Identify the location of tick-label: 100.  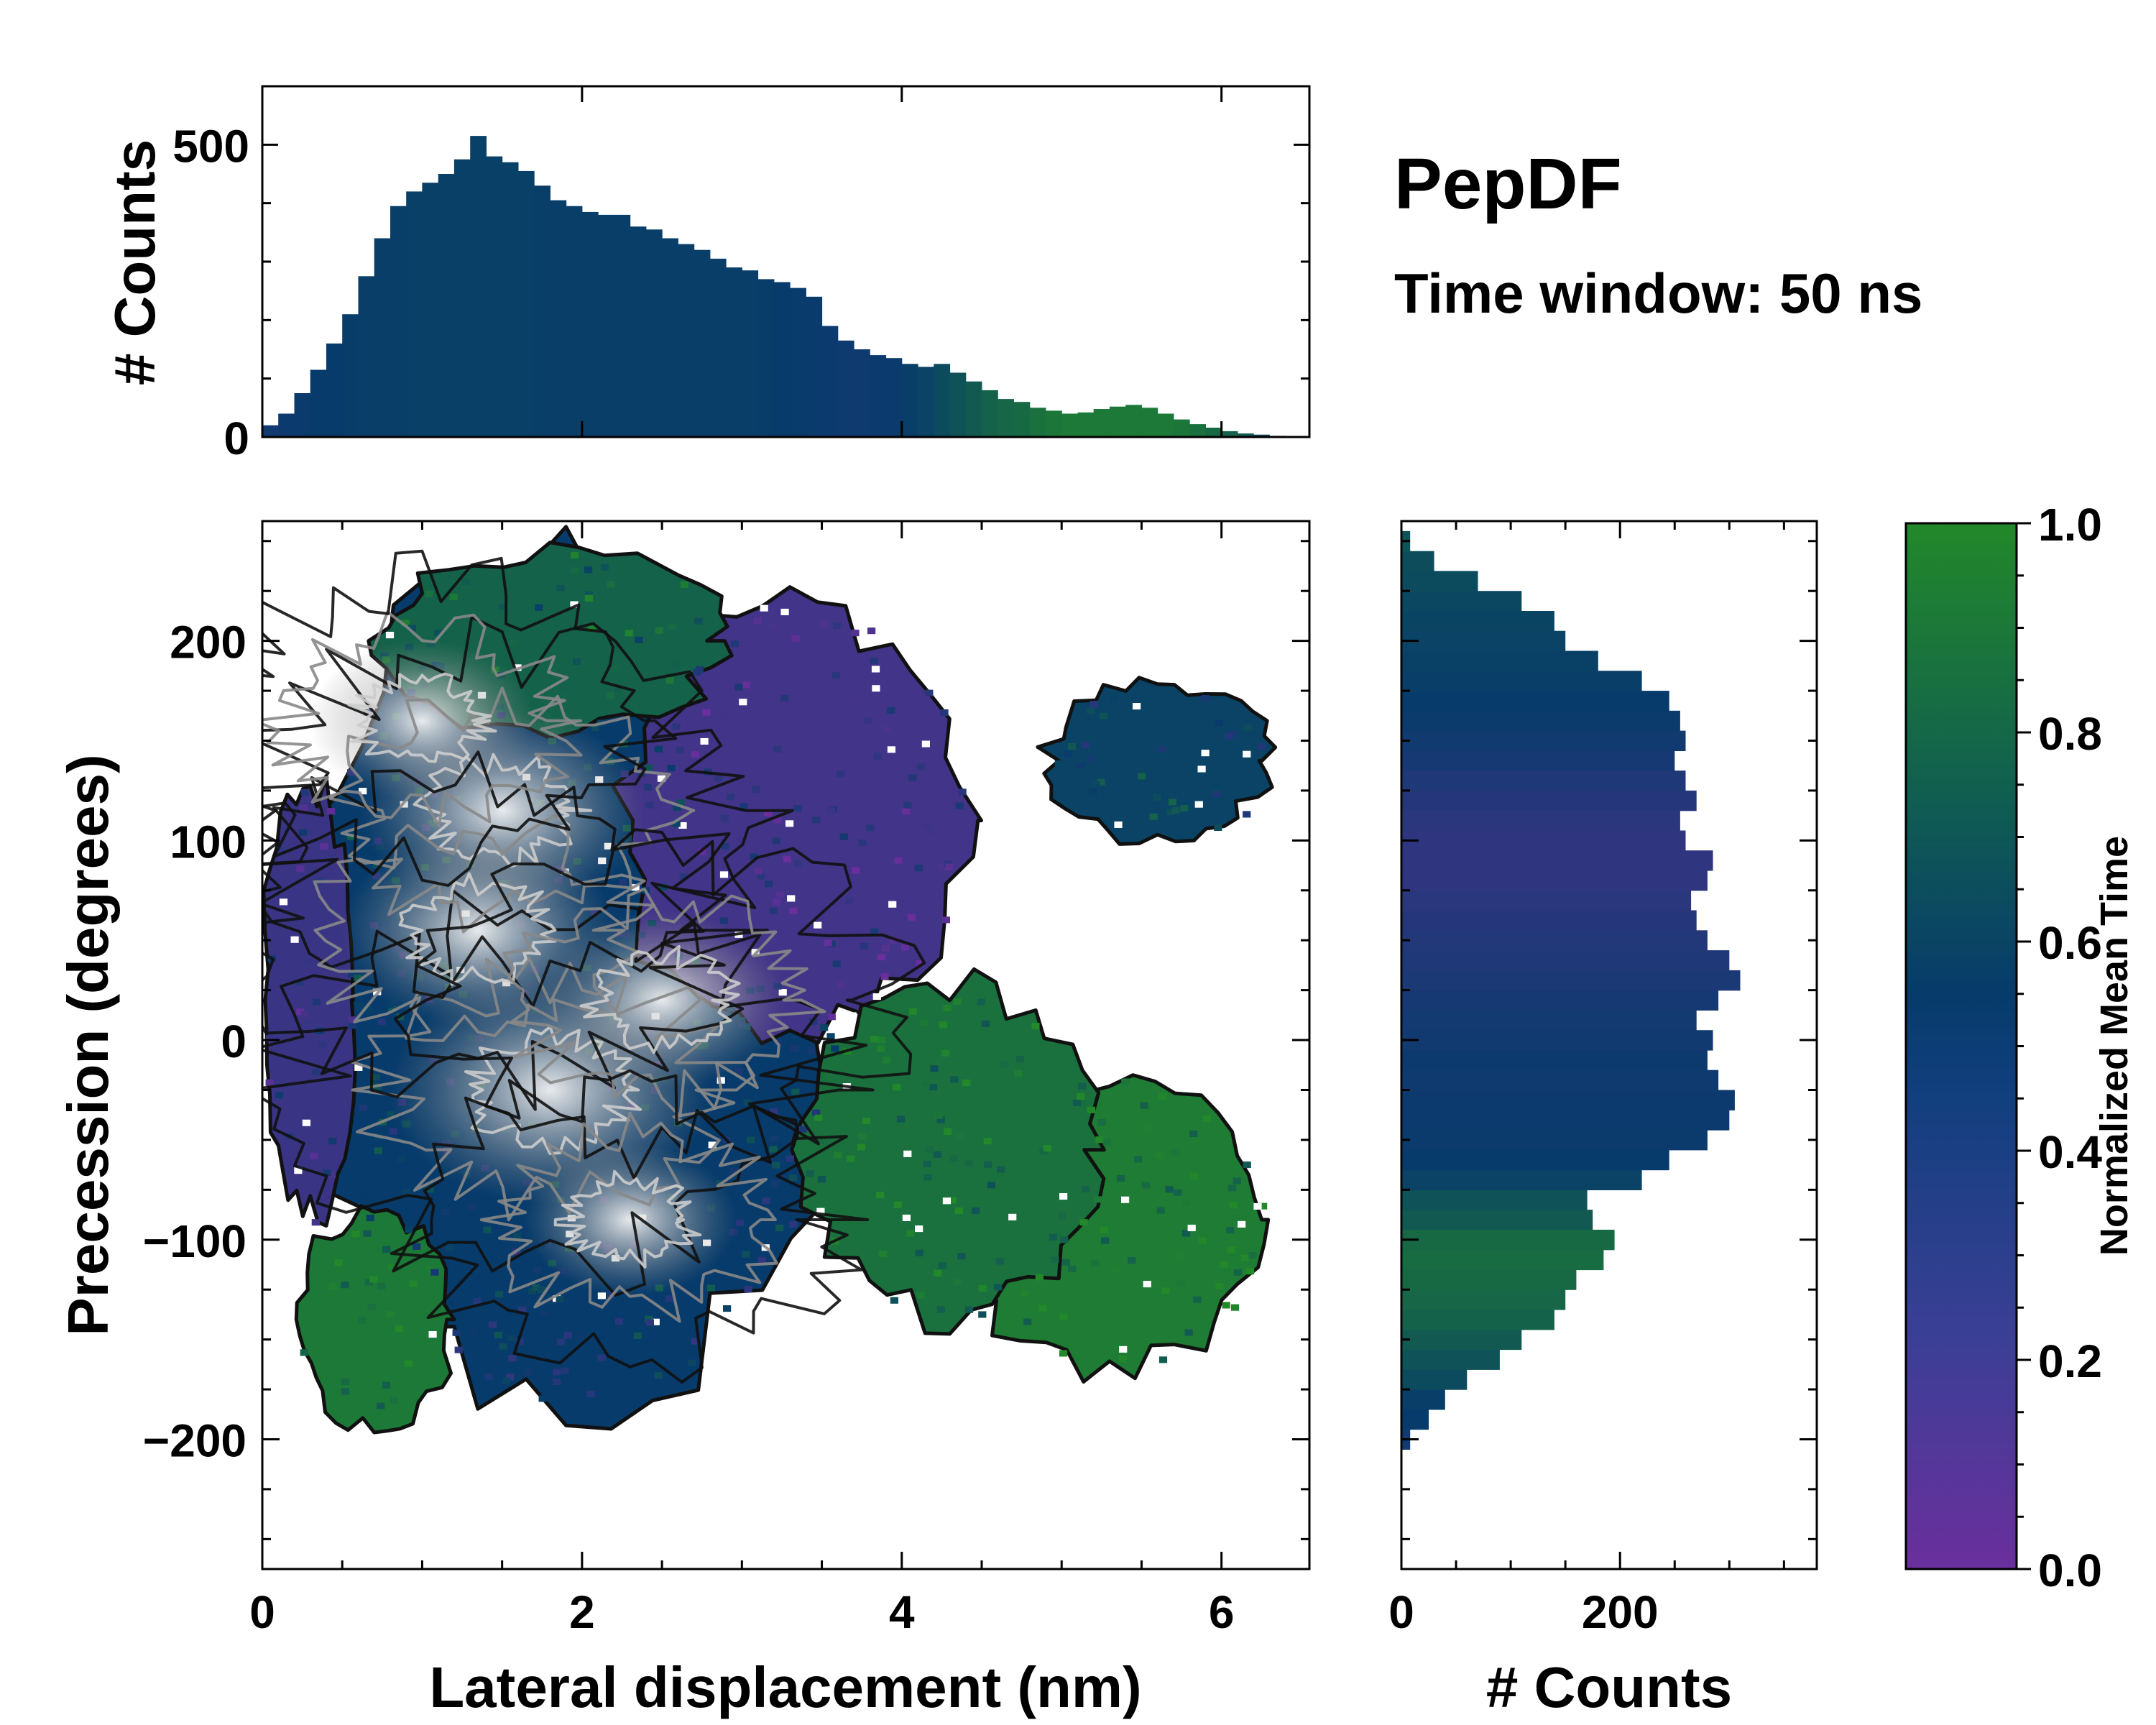
(209, 842).